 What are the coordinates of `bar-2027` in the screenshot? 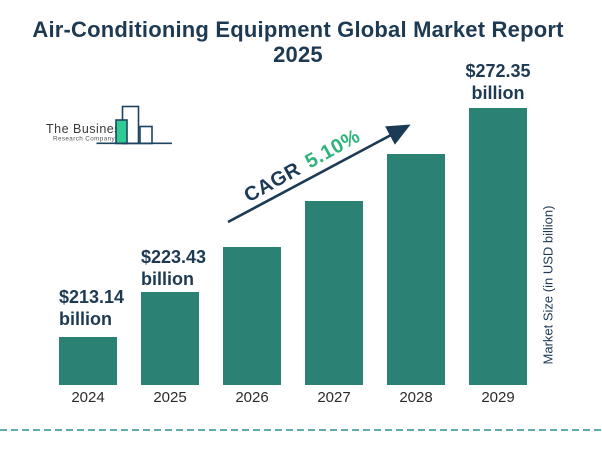 It's located at (334, 293).